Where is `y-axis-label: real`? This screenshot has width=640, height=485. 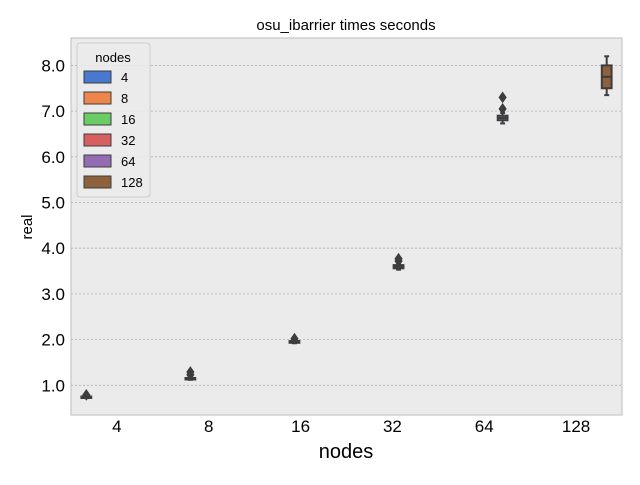
y-axis-label: real is located at coordinates (27, 226).